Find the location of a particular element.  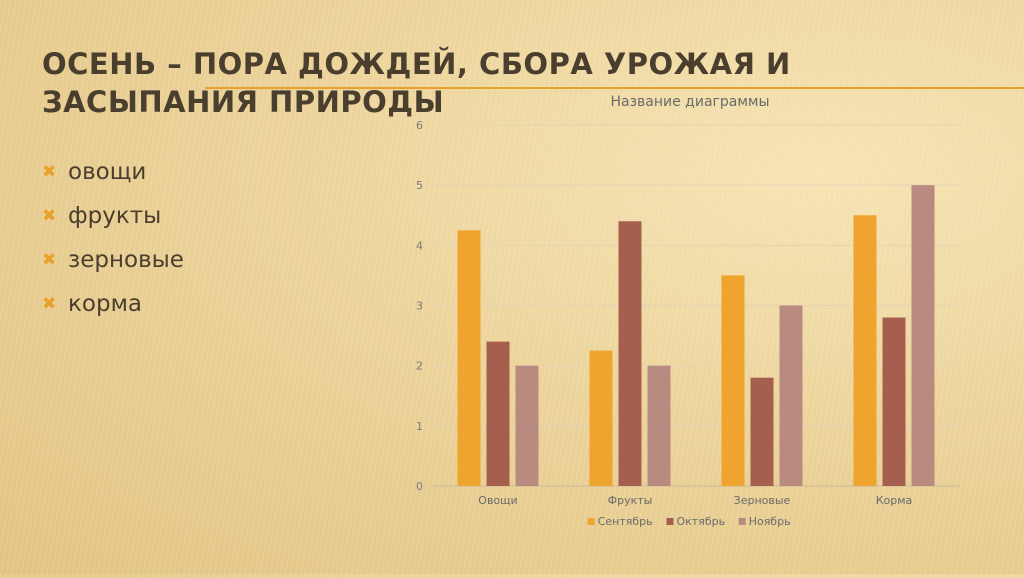

chart-title: Название диаграммы is located at coordinates (689, 102).